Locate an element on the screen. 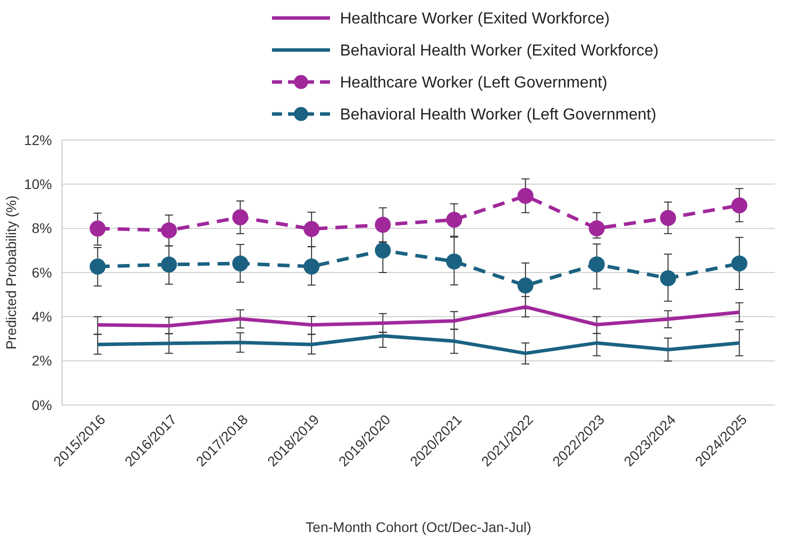 This screenshot has width=800, height=542. legend-label: Healthcare Worker (Left Government) is located at coordinates (474, 83).